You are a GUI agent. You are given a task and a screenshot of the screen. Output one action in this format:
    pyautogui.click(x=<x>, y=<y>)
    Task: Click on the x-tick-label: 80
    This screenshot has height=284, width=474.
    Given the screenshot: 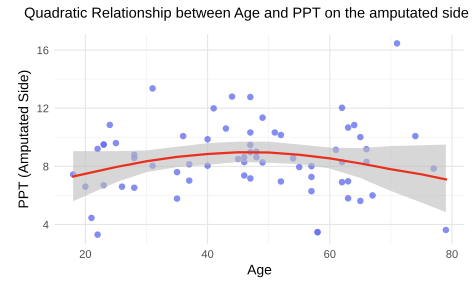 What is the action you would take?
    pyautogui.click(x=452, y=254)
    